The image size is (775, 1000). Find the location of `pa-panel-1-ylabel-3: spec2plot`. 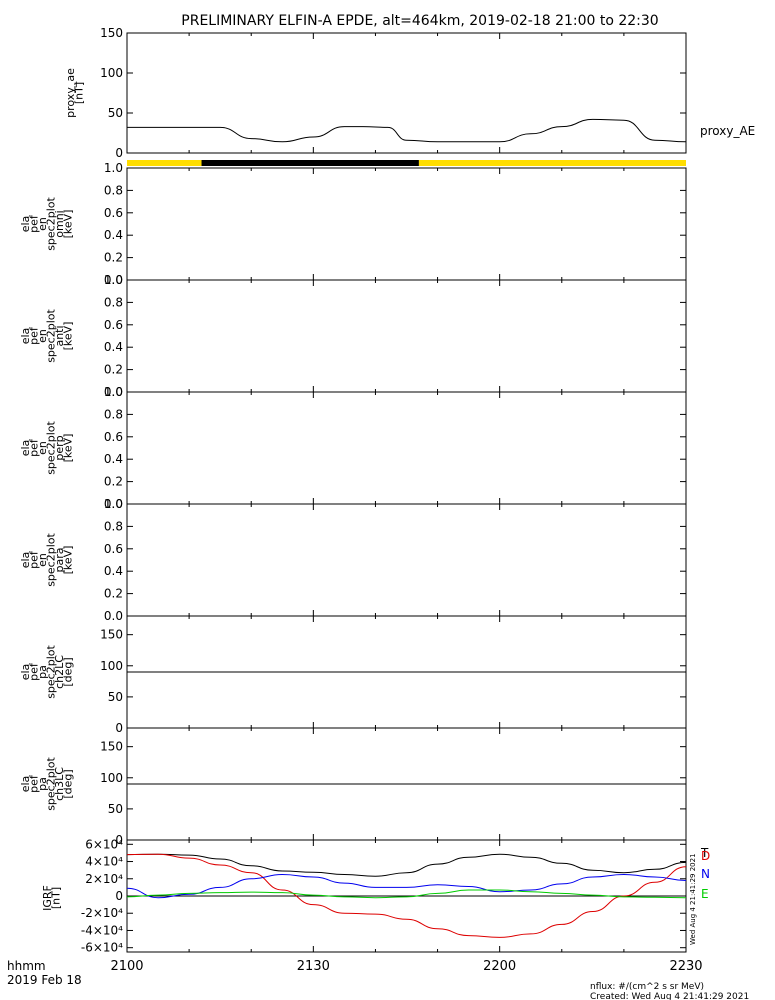

pa-panel-1-ylabel-3: spec2plot is located at coordinates (50, 672).